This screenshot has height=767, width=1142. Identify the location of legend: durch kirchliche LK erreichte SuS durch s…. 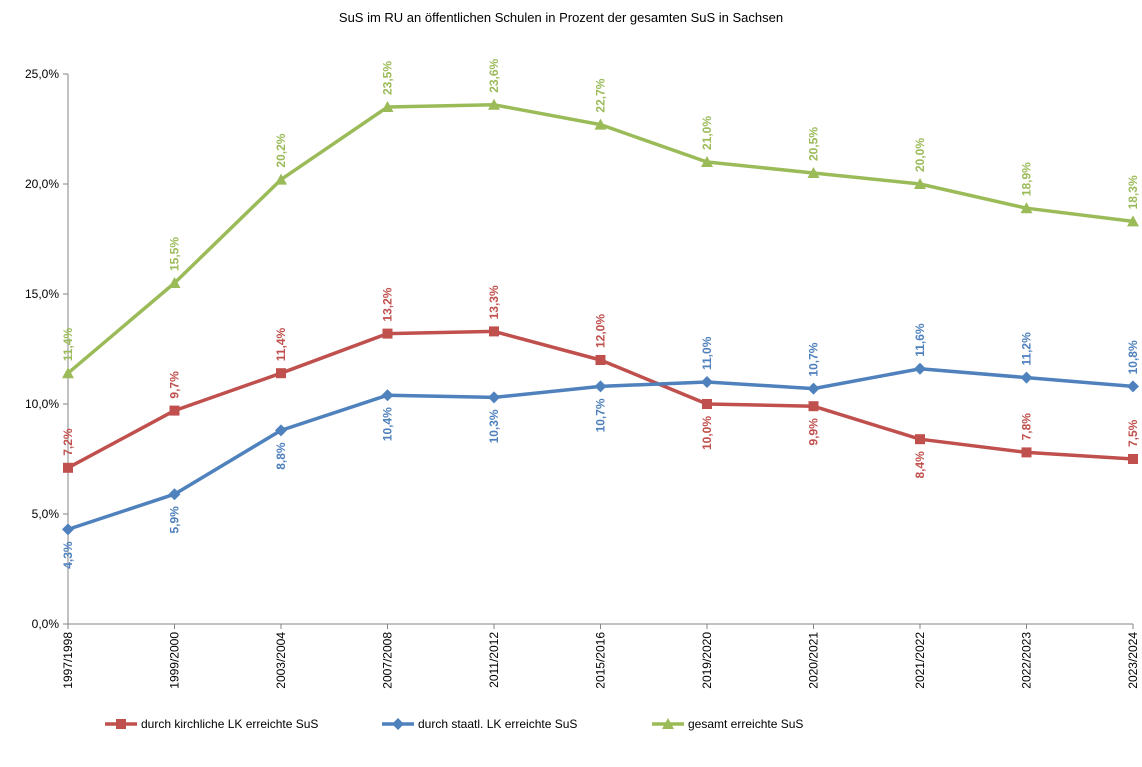
(454, 724).